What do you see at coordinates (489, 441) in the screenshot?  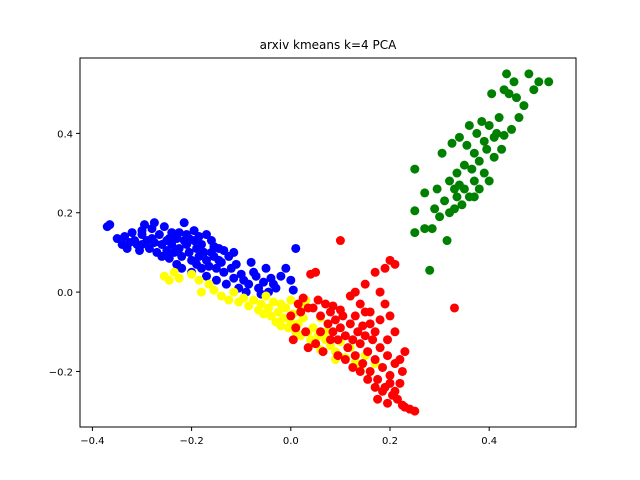 I see `x-tick-label: 0.4` at bounding box center [489, 441].